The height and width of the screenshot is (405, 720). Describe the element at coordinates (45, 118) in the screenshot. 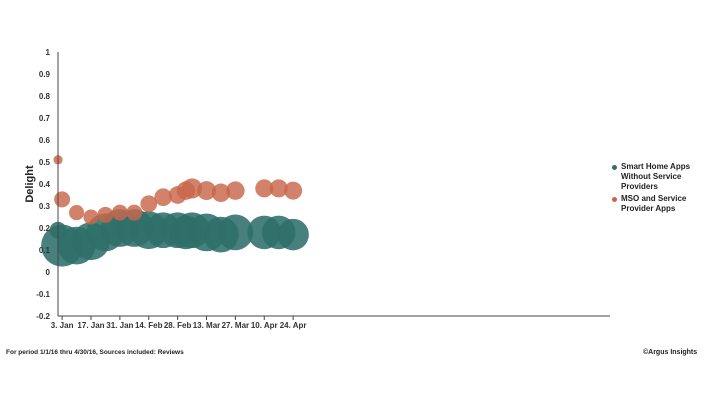

I see `y-tick-label: 0.7` at that location.